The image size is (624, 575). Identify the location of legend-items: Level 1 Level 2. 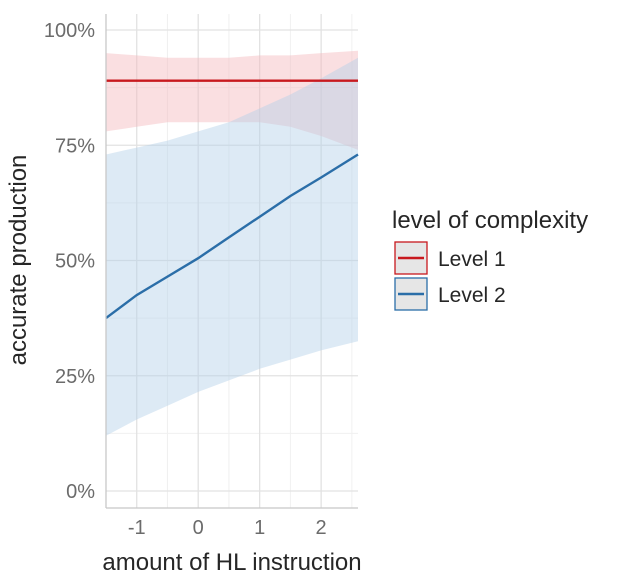
(450, 276).